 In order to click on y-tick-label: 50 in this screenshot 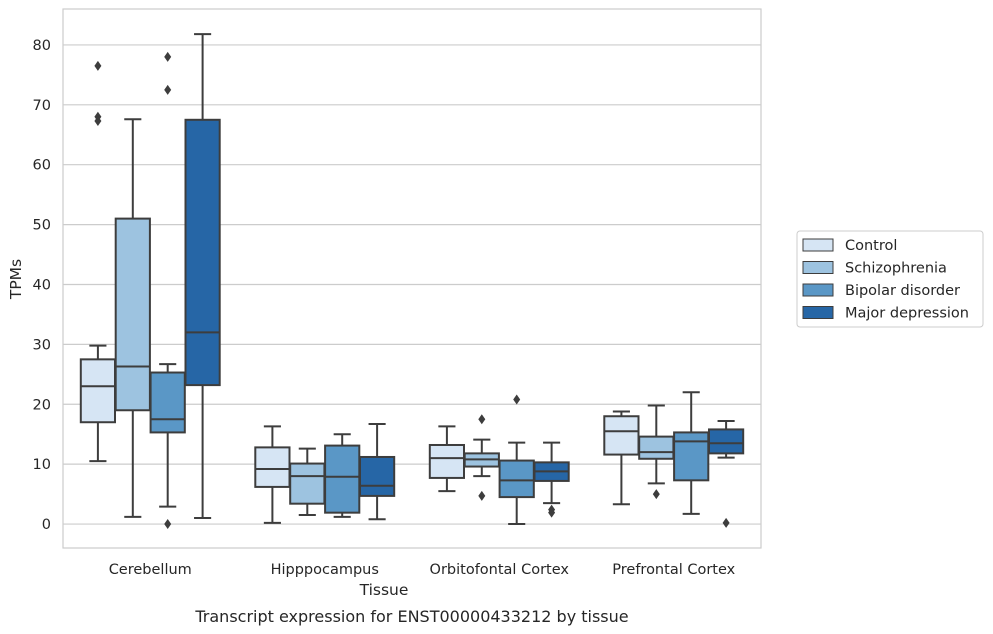, I will do `click(42, 226)`.